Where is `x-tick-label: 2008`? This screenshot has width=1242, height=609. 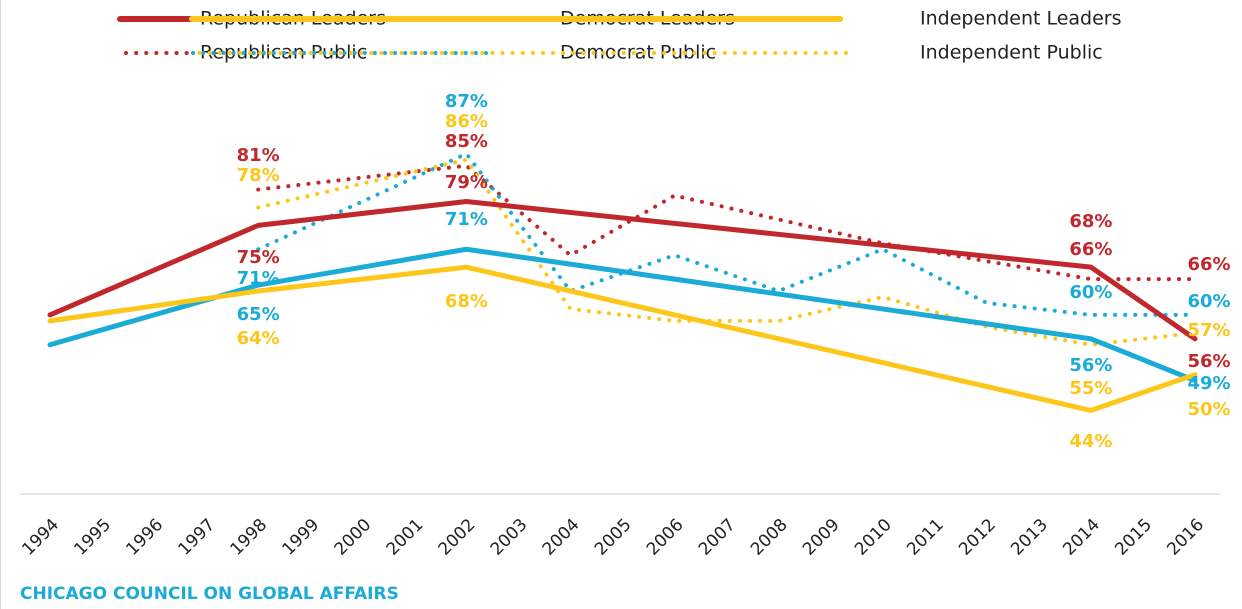
x-tick-label: 2008 is located at coordinates (769, 537).